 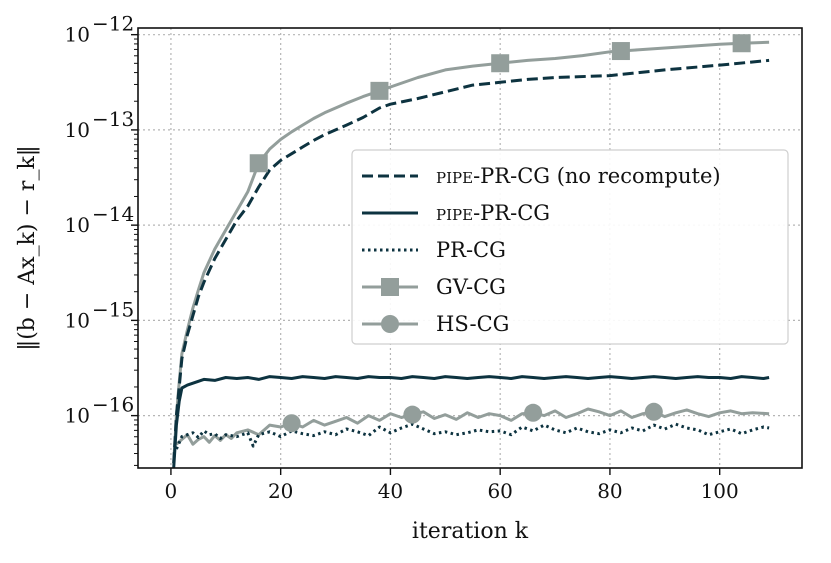 I want to click on x-axis-ticks: 0 20 40 60 80 100, so click(x=452, y=485).